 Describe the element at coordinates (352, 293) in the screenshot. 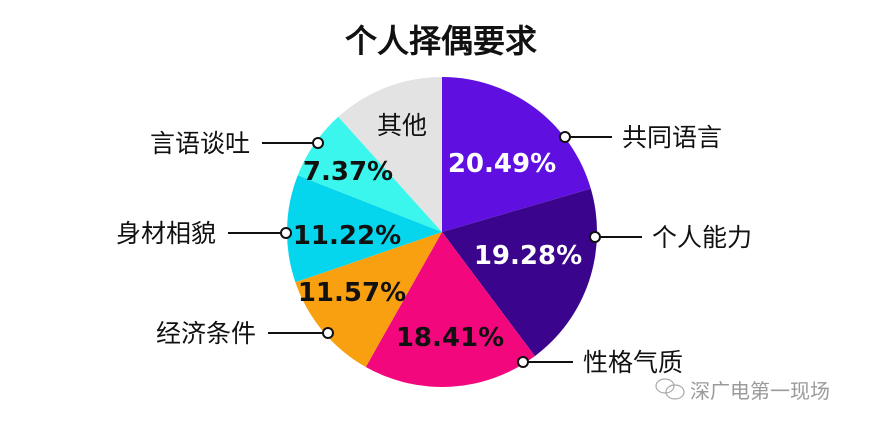

I see `value-label-3: 11.57%` at that location.